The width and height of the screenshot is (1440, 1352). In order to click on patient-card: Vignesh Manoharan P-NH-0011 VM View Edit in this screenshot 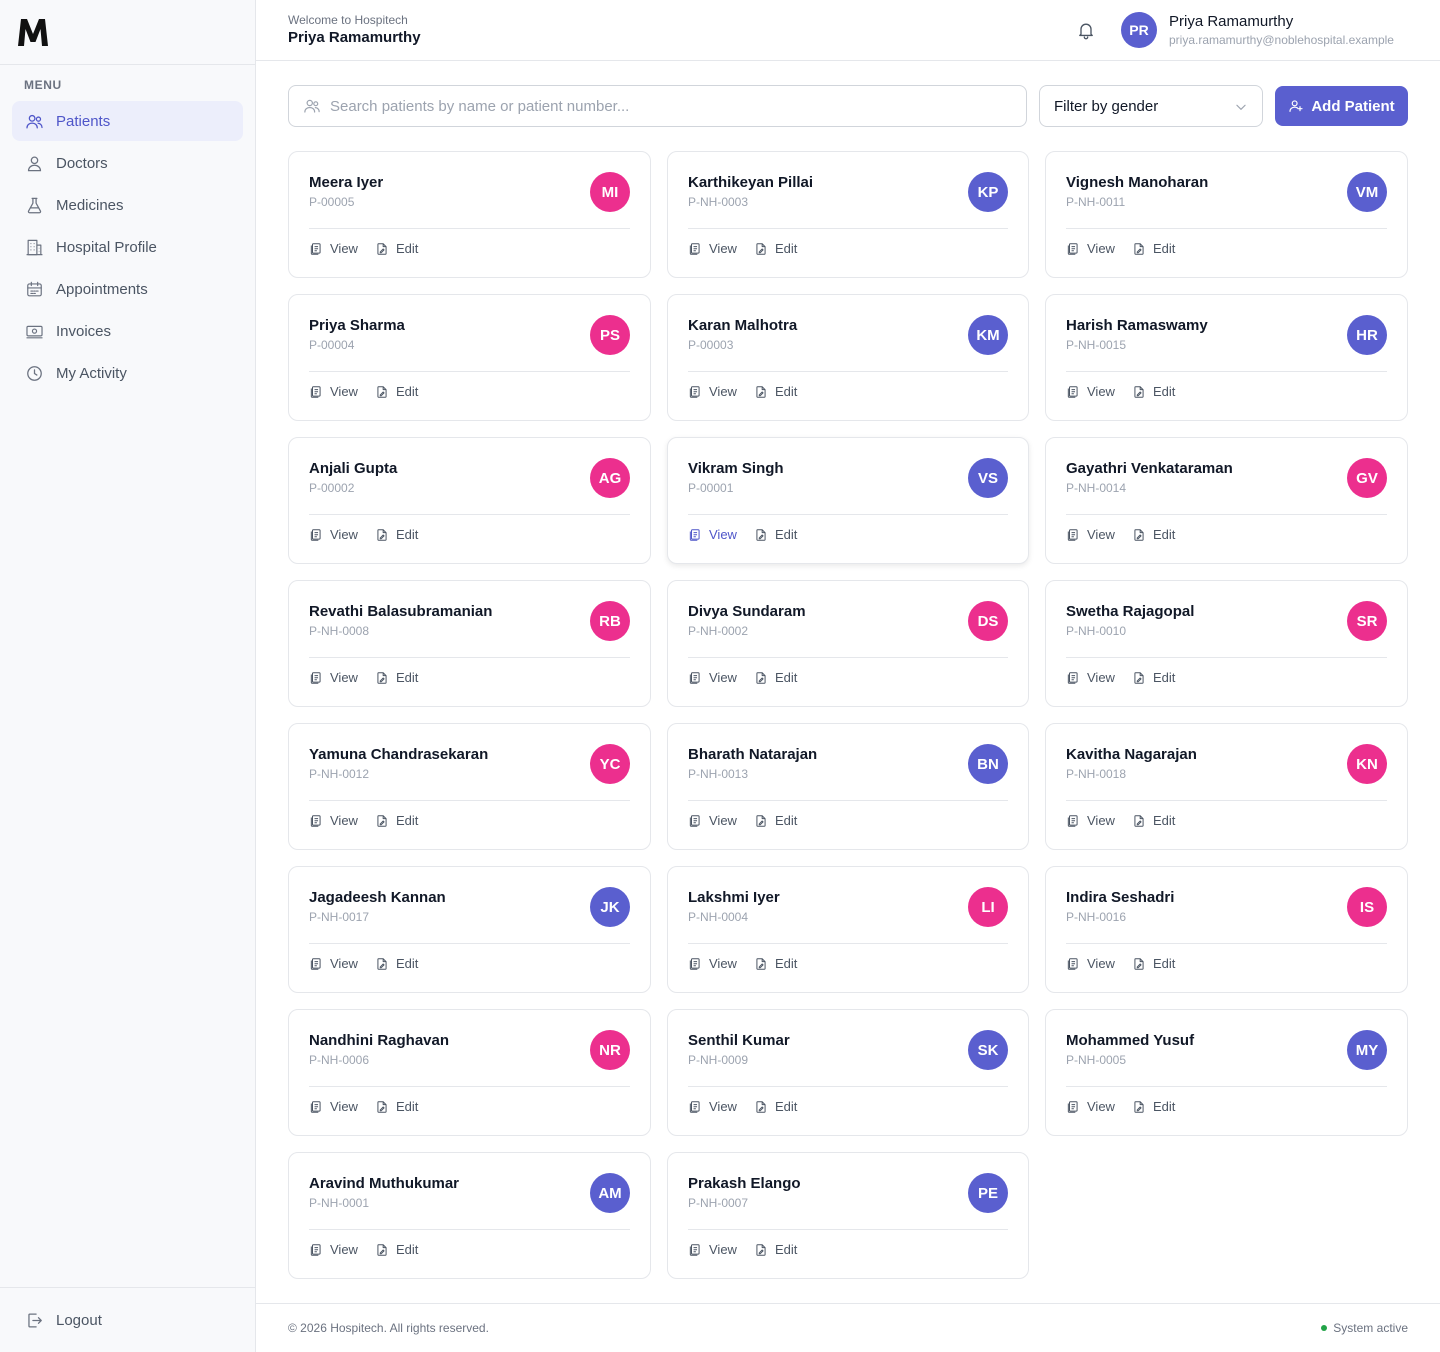, I will do `click(1226, 214)`.